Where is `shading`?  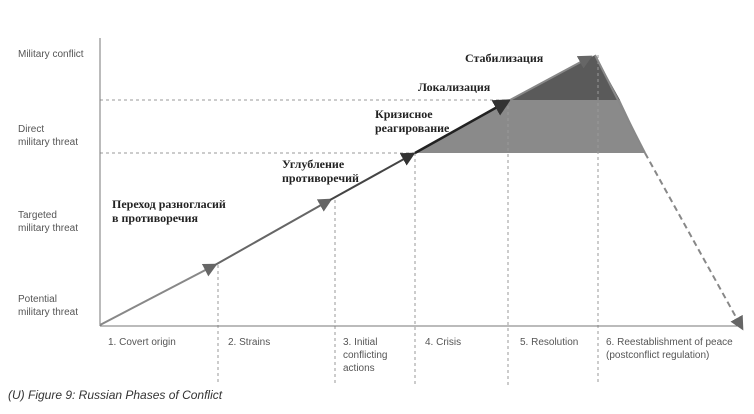
shading is located at coordinates (530, 104).